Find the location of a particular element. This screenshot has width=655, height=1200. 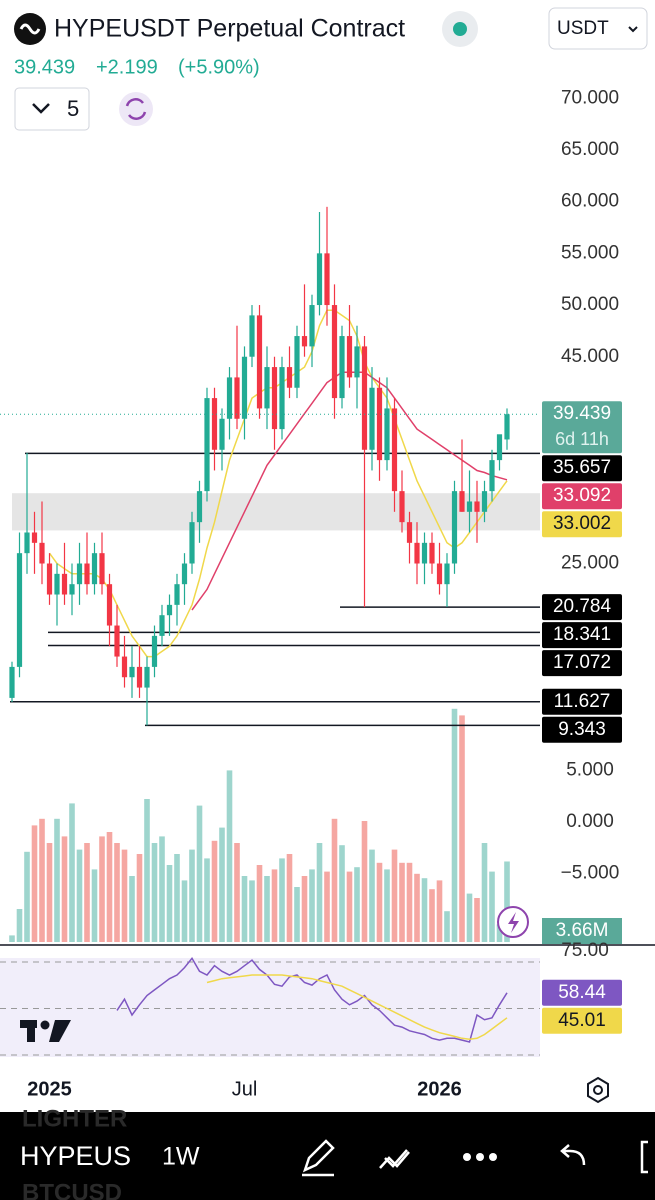

sync-button is located at coordinates (136, 109).